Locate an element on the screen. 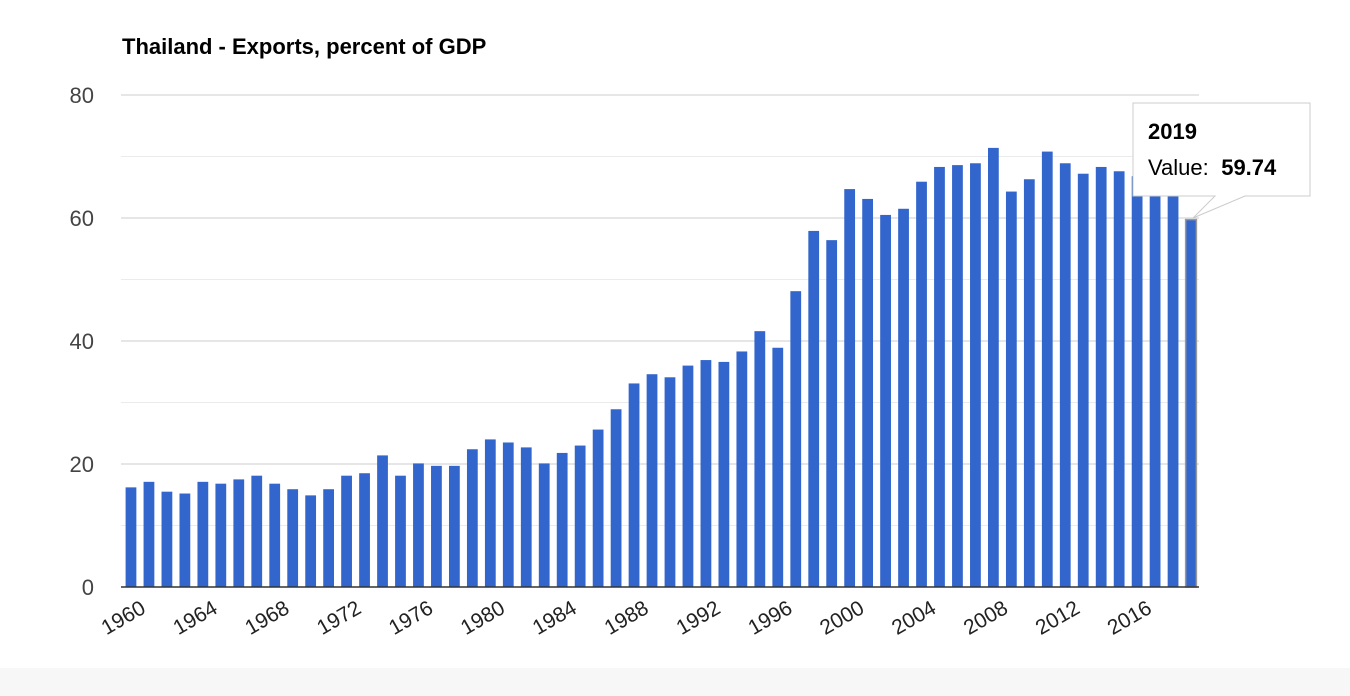 The height and width of the screenshot is (696, 1350). bar-2009 is located at coordinates (1011, 389).